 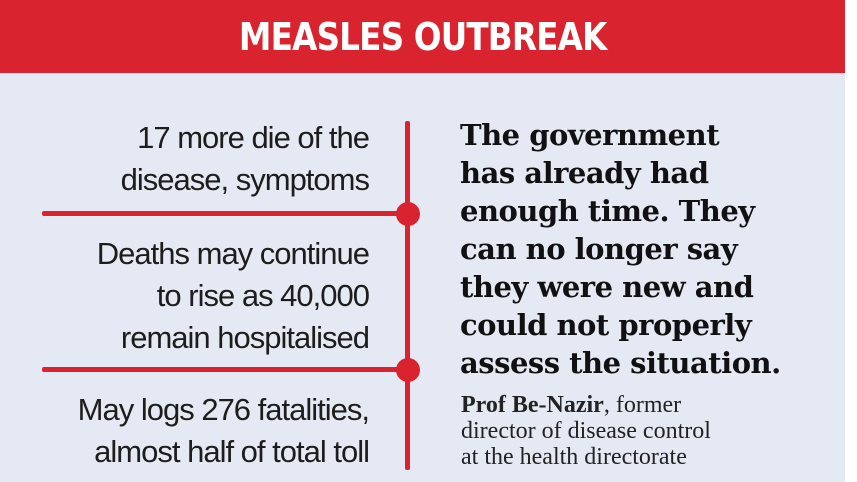 I want to click on quote-line-5: they were new and, so click(x=607, y=287).